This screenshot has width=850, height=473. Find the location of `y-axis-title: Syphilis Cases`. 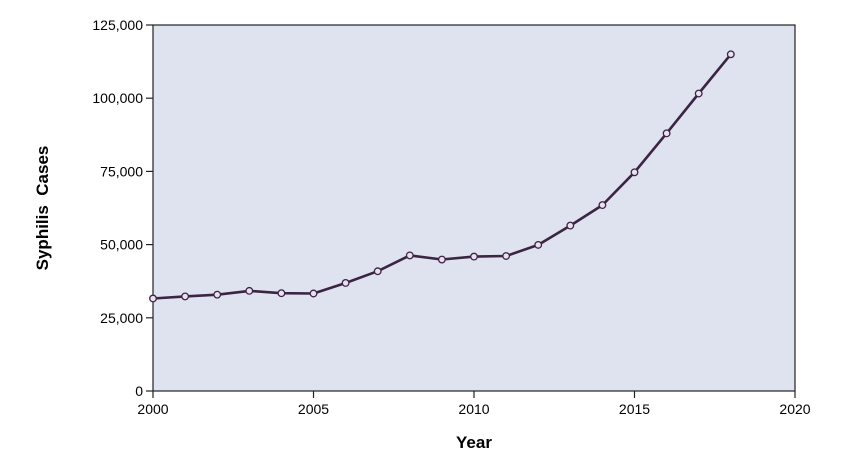

y-axis-title: Syphilis Cases is located at coordinates (42, 208).